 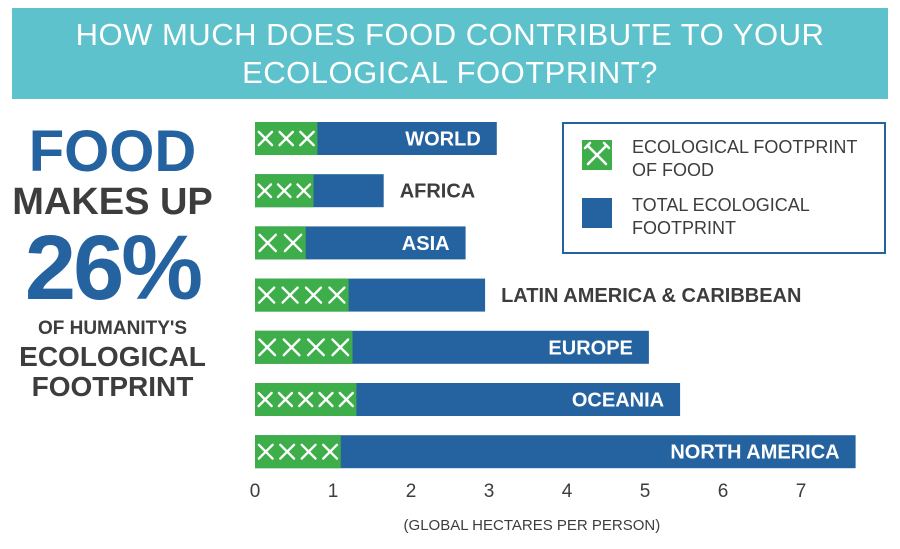 What do you see at coordinates (745, 158) in the screenshot?
I see `legend-label-food: ECOLOGICAL FOOTPRINT OF FOOD` at bounding box center [745, 158].